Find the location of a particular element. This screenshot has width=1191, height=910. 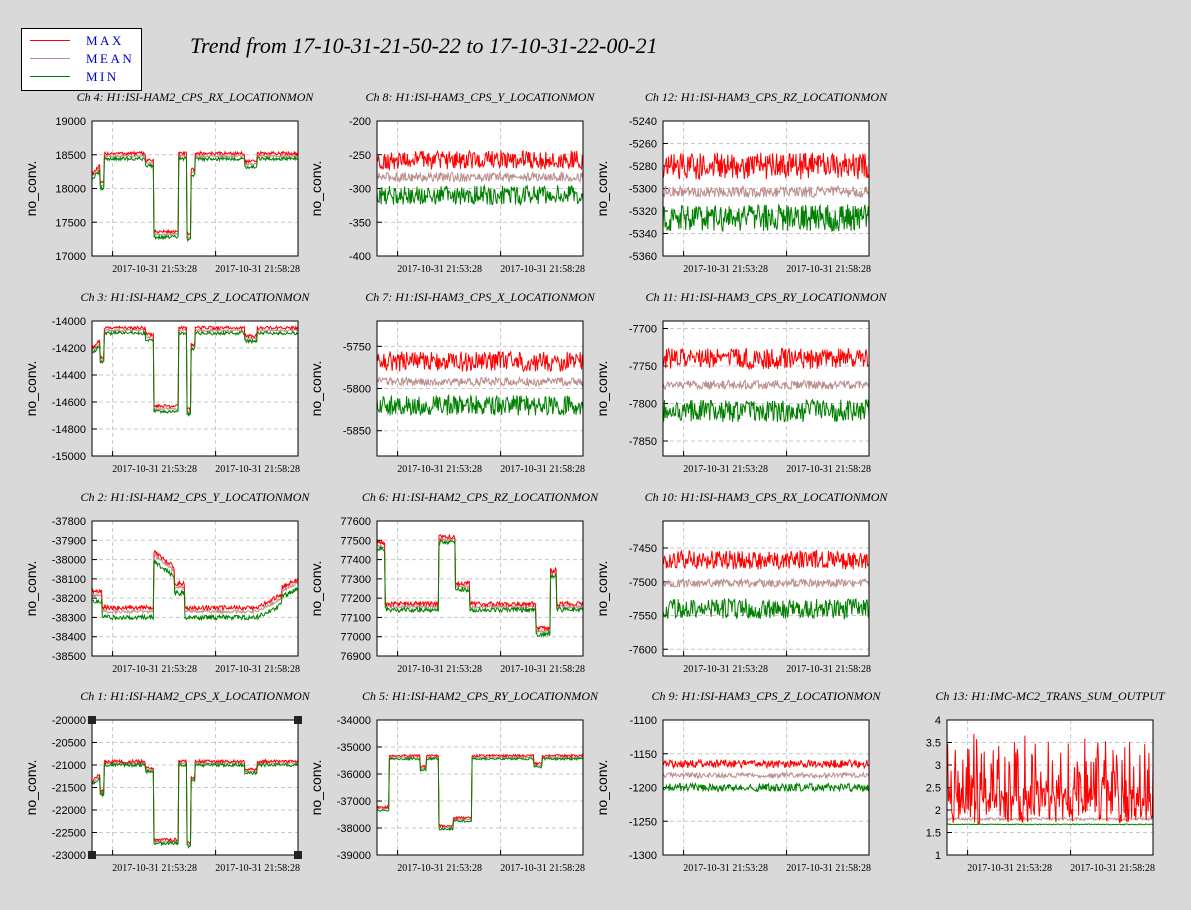

y-tick-label: -22500 is located at coordinates (69, 834).